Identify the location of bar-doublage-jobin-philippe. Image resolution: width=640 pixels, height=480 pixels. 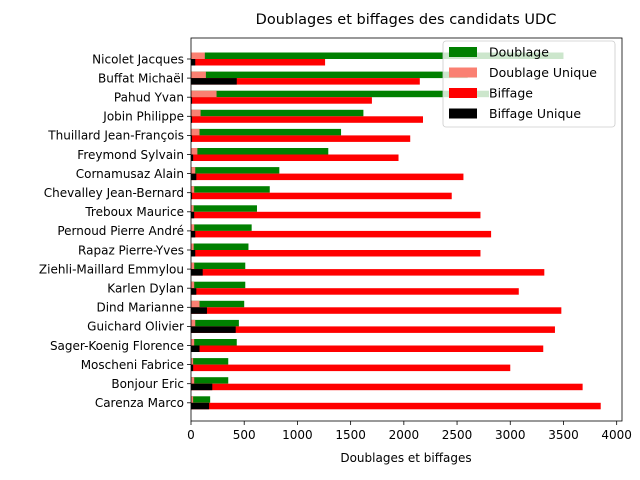
(277, 113).